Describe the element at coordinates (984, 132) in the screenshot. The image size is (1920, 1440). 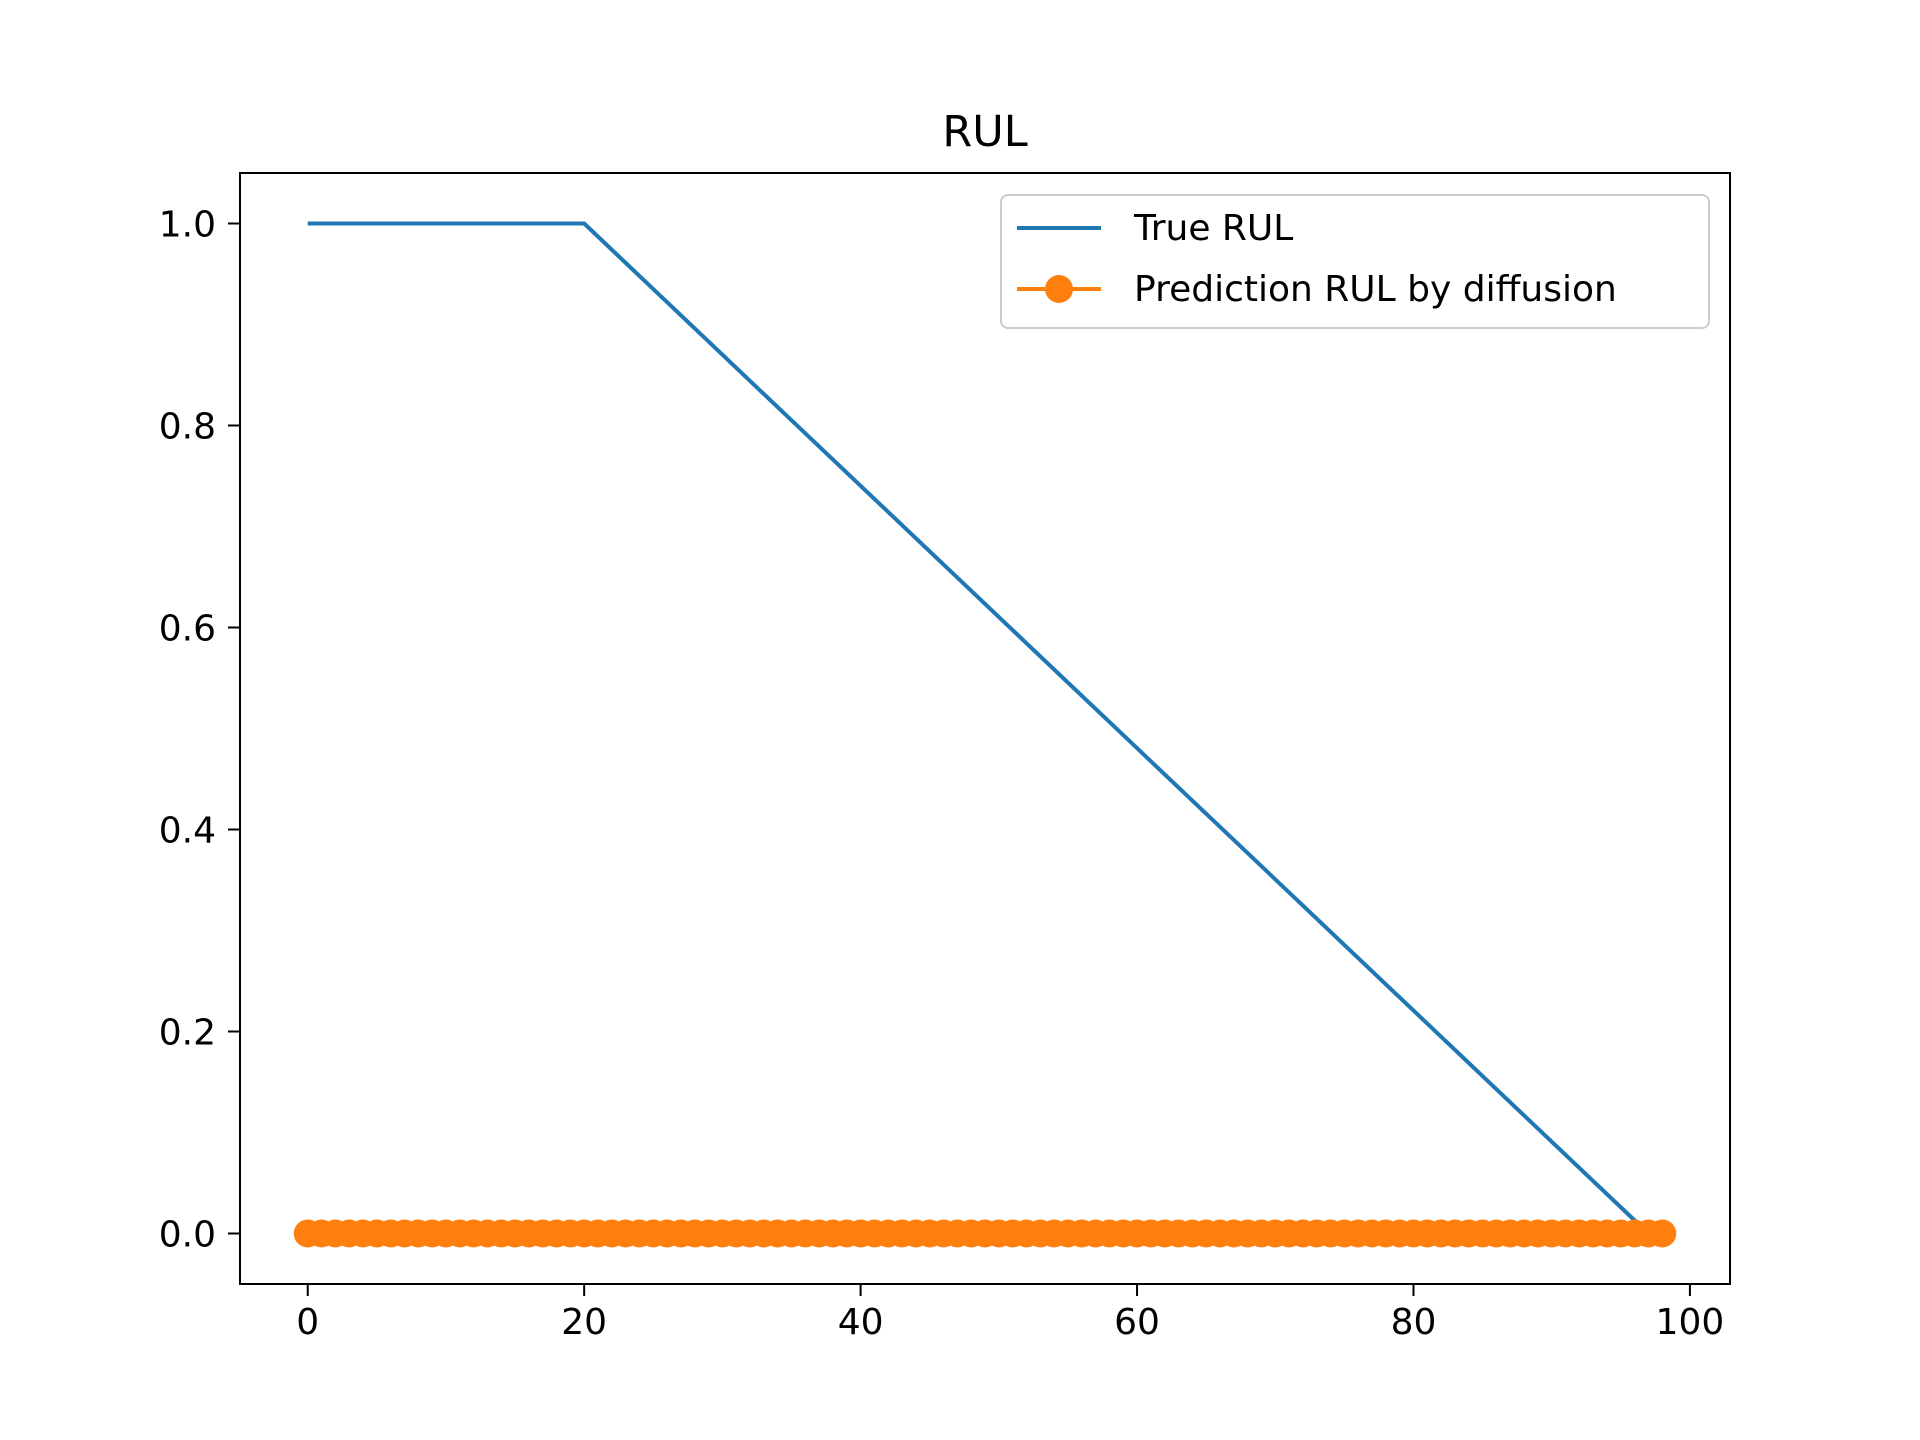
I see `chart-title: RUL` at that location.